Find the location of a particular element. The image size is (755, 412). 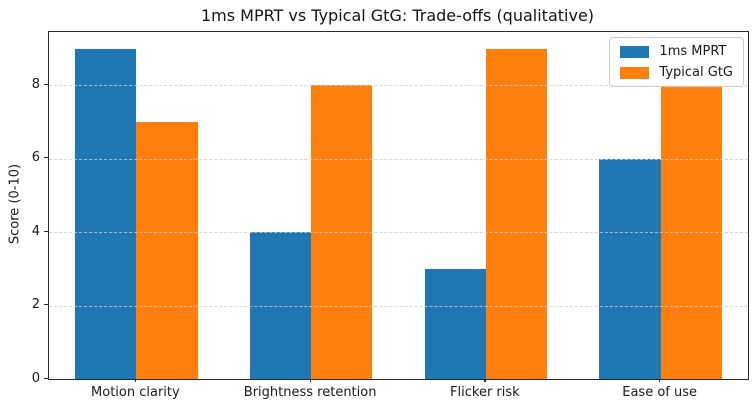

y-tick-label-2: 2 is located at coordinates (35, 305).